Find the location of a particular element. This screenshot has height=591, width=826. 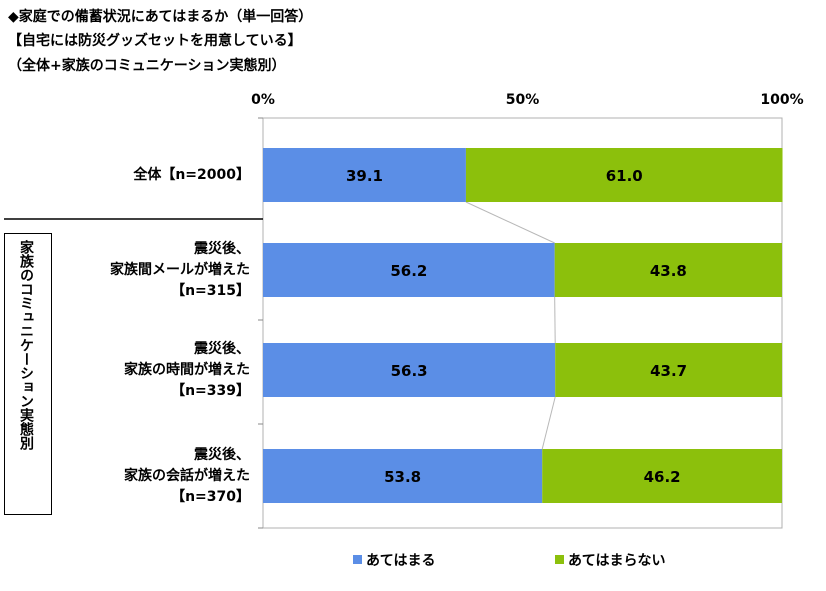

data-label: 56.2 is located at coordinates (408, 271).